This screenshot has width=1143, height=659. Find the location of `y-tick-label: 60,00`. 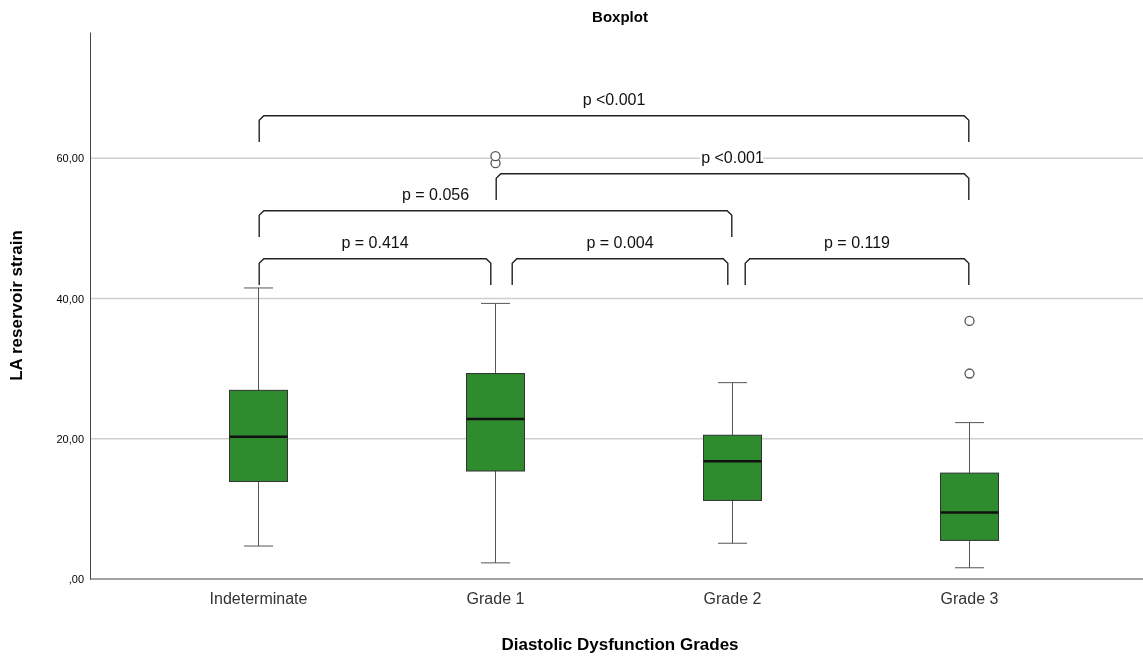

y-tick-label: 60,00 is located at coordinates (70, 158).